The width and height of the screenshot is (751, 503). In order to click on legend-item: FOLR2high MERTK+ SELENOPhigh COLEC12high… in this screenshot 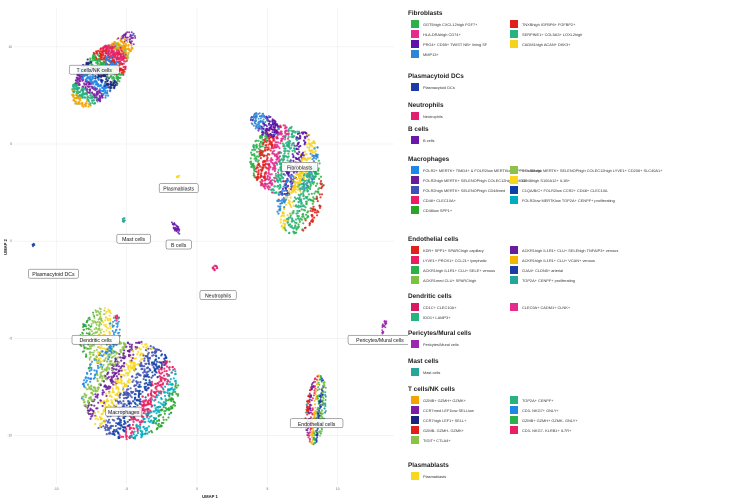, I will do `click(469, 180)`.